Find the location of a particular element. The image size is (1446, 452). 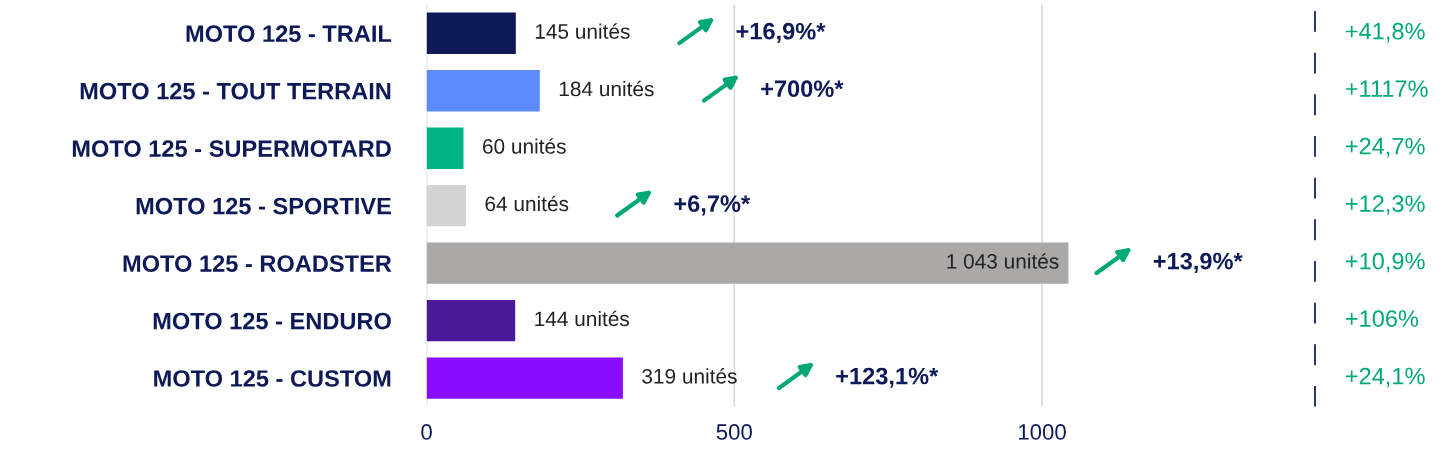

data-label: 64 unités is located at coordinates (527, 203).